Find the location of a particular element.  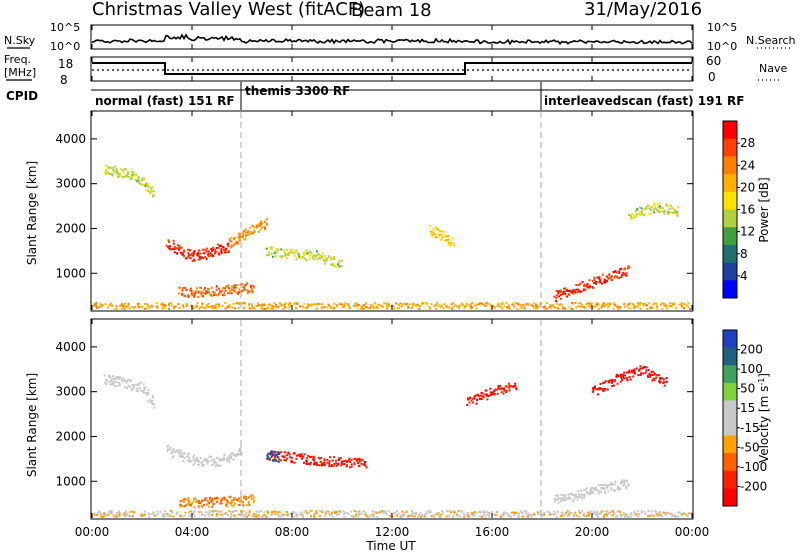

velocity-colorbar-label: Velocity [m s-1] is located at coordinates (764, 418).